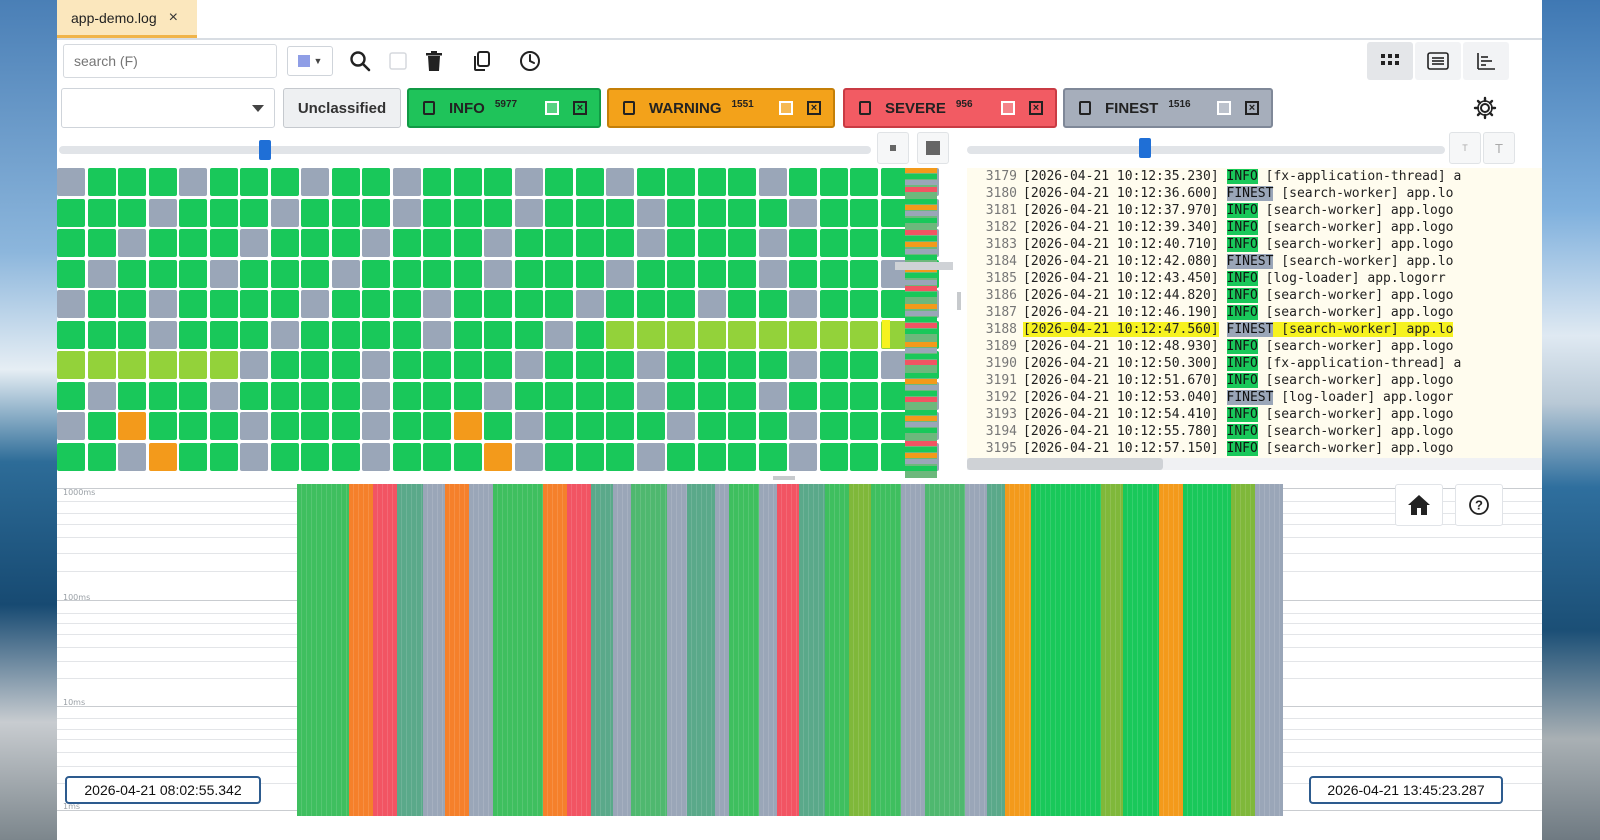  What do you see at coordinates (893, 148) in the screenshot?
I see `small-cells-button` at bounding box center [893, 148].